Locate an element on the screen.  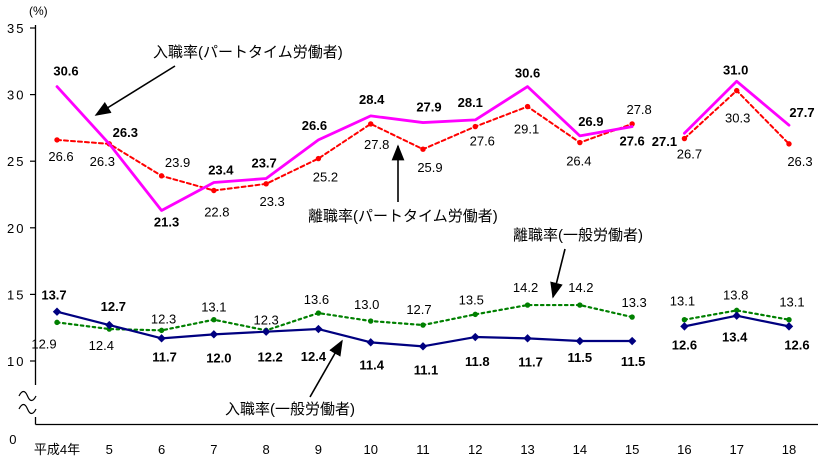
x-tick-label-6: 10 is located at coordinates (370, 449).